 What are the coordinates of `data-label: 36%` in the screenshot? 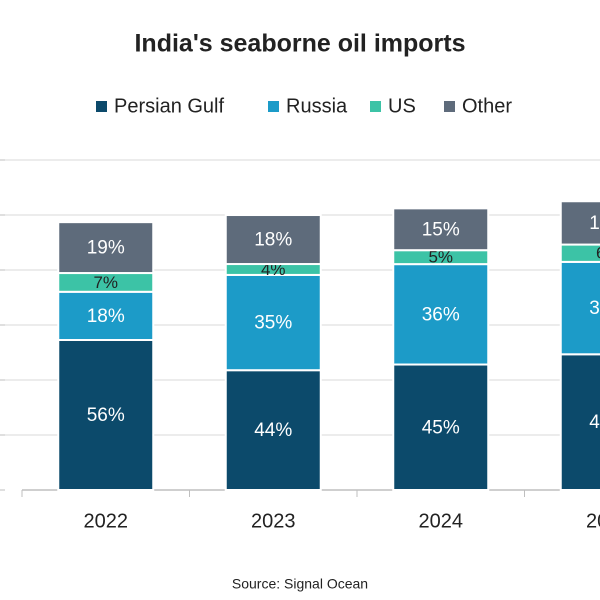 It's located at (441, 314).